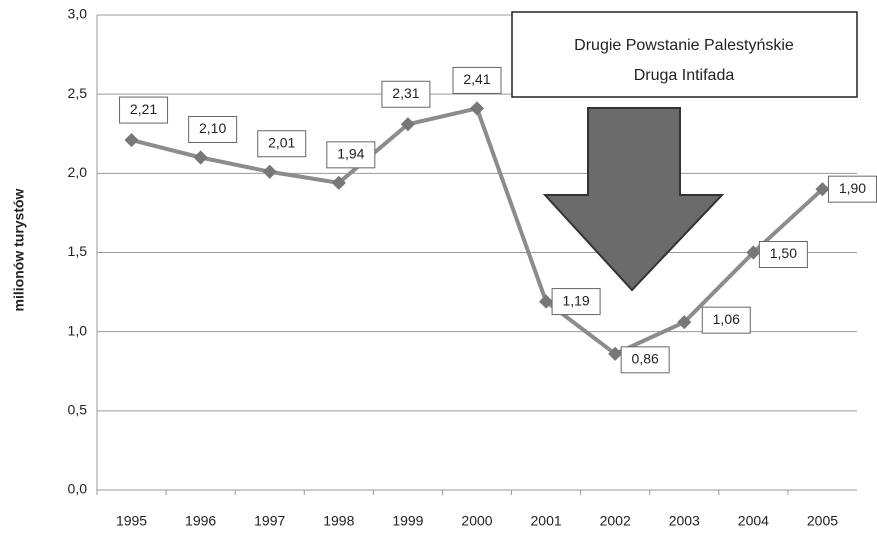  I want to click on data-label: 1,19, so click(575, 300).